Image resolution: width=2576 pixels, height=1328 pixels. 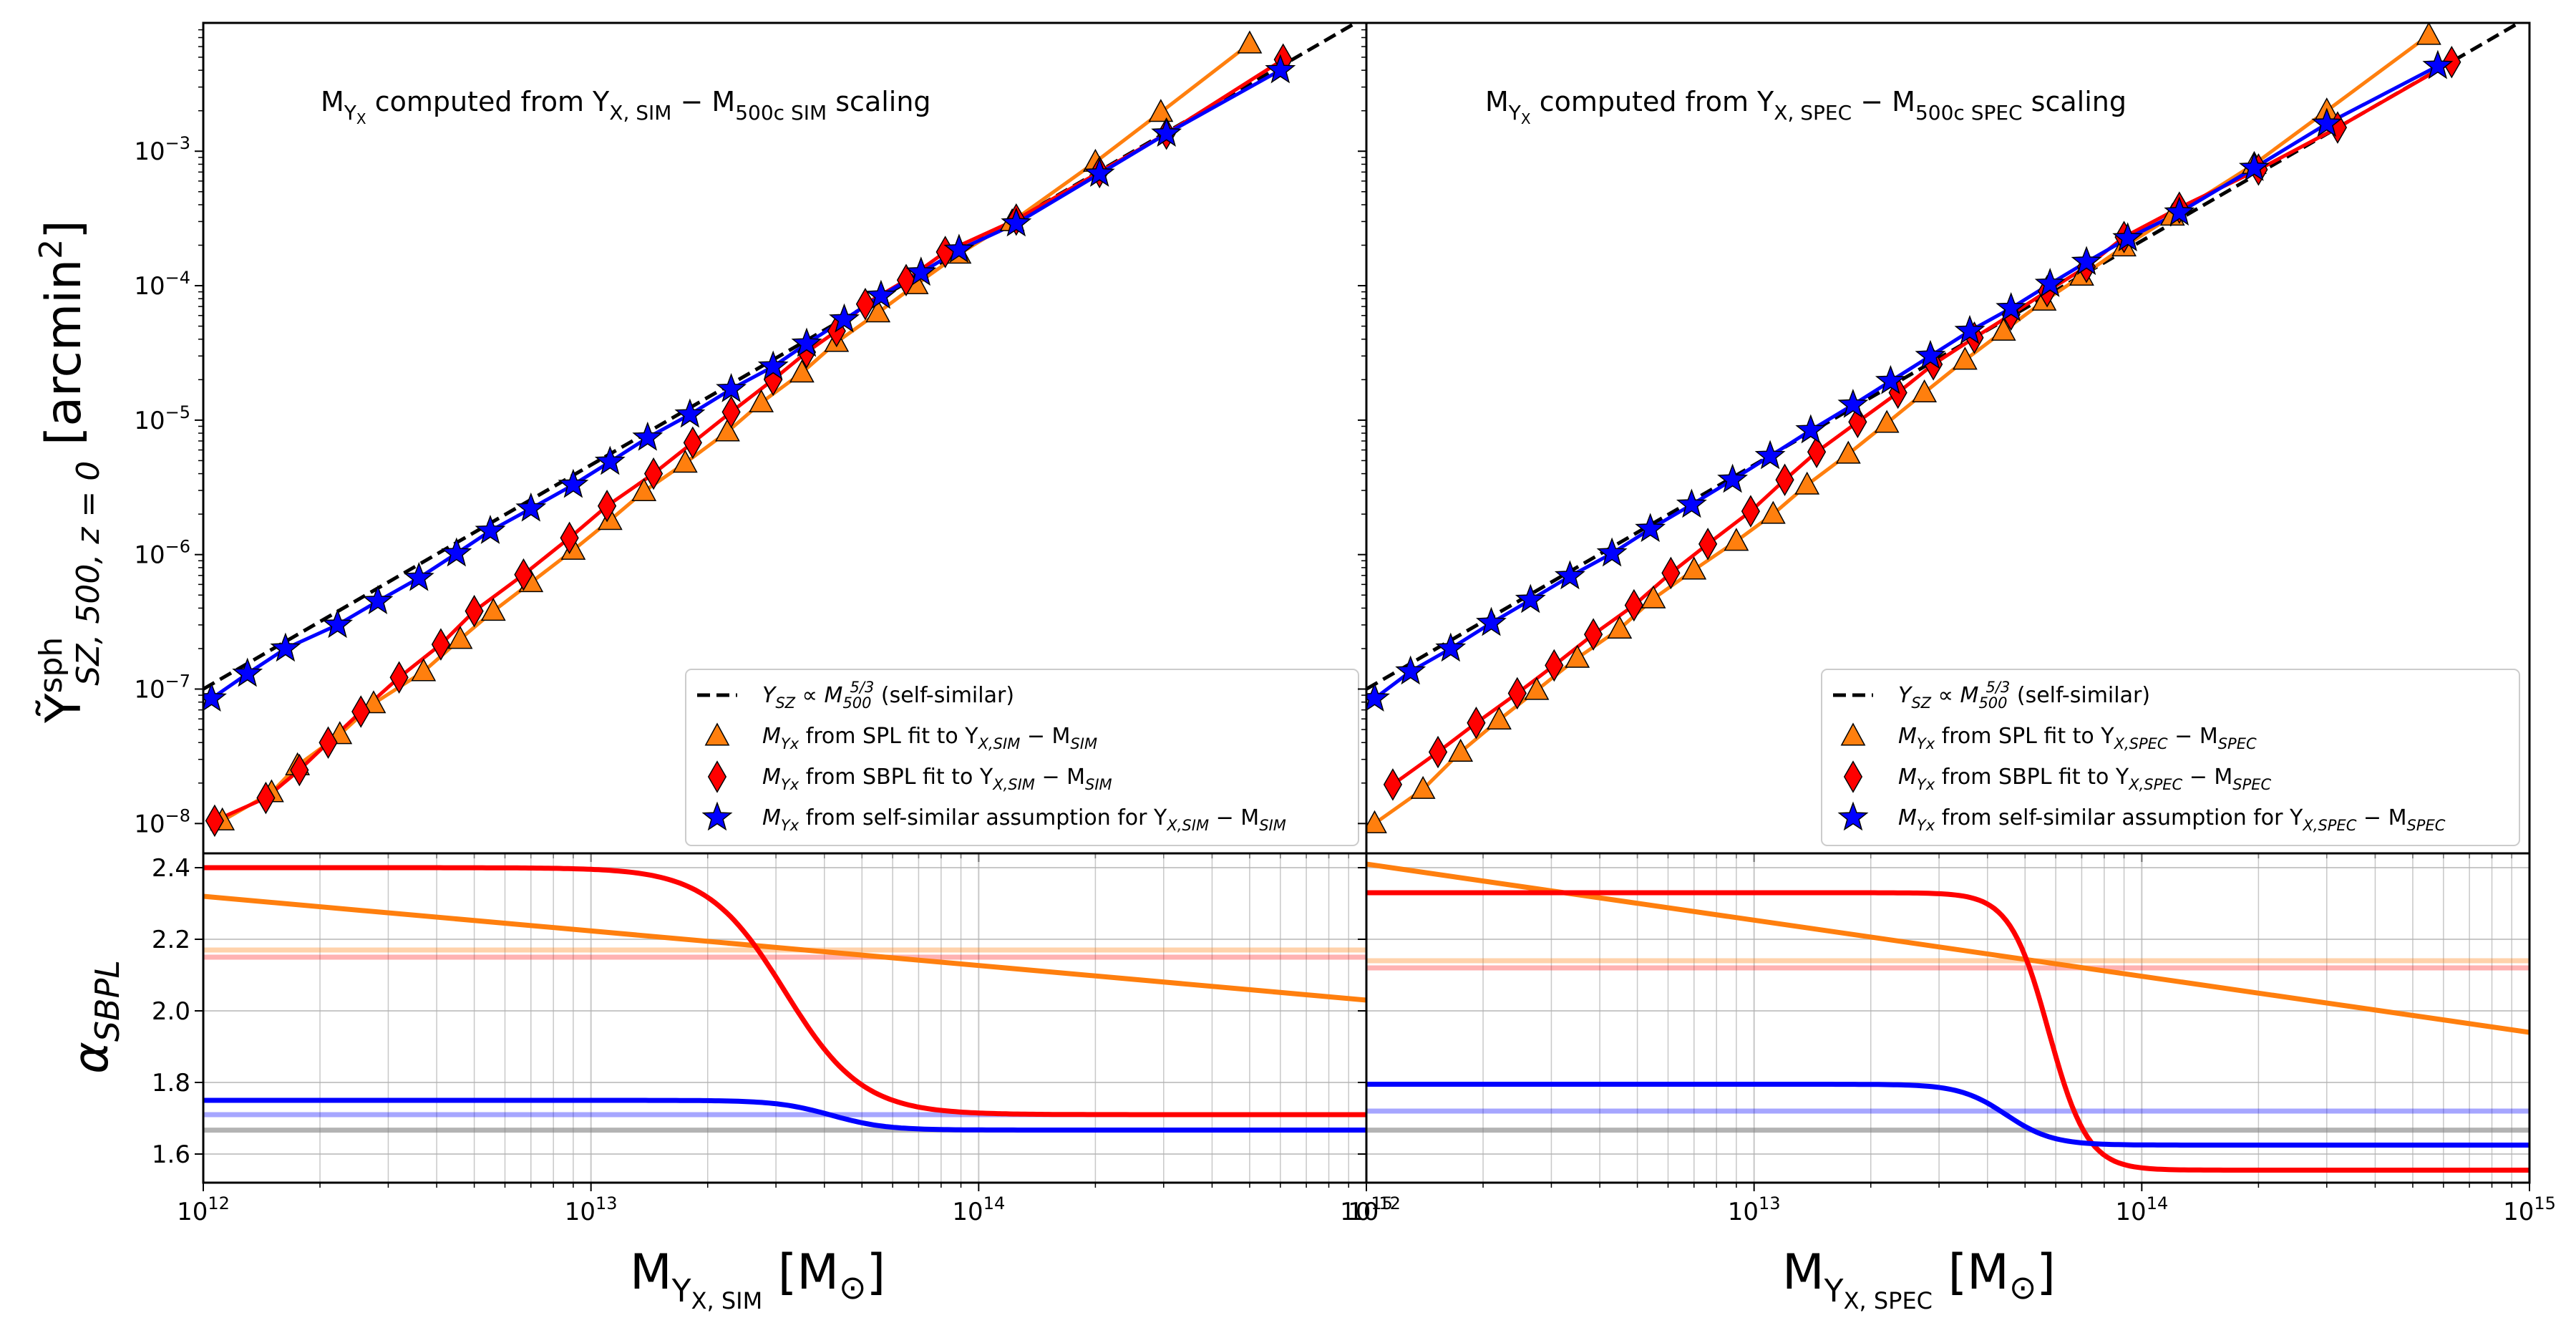 What do you see at coordinates (171, 1154) in the screenshot?
I see `y-tick-label: 1.6` at bounding box center [171, 1154].